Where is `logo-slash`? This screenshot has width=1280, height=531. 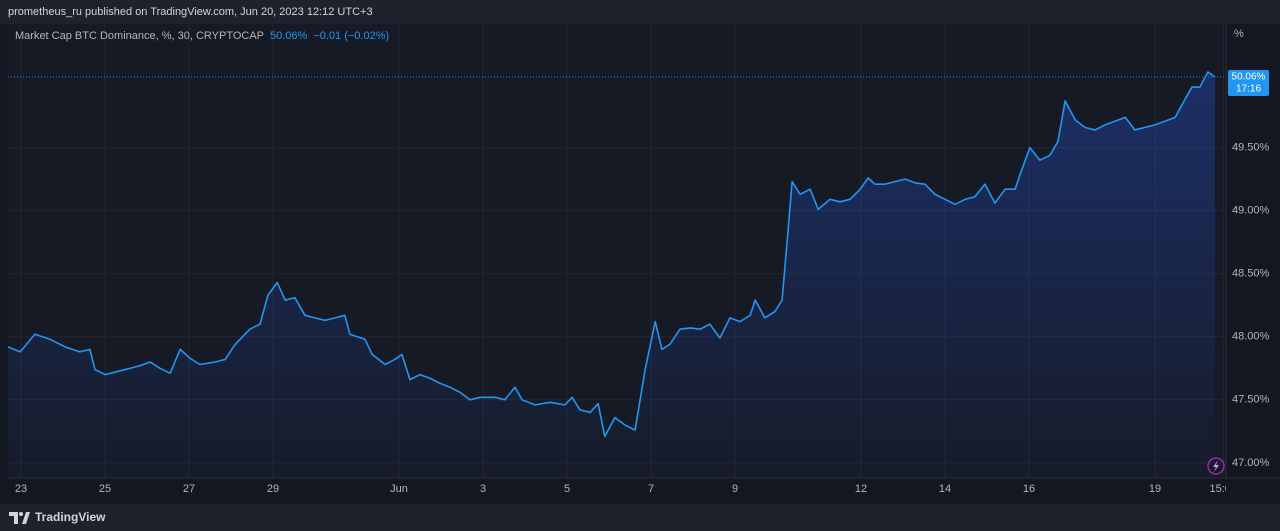 logo-slash is located at coordinates (26, 518).